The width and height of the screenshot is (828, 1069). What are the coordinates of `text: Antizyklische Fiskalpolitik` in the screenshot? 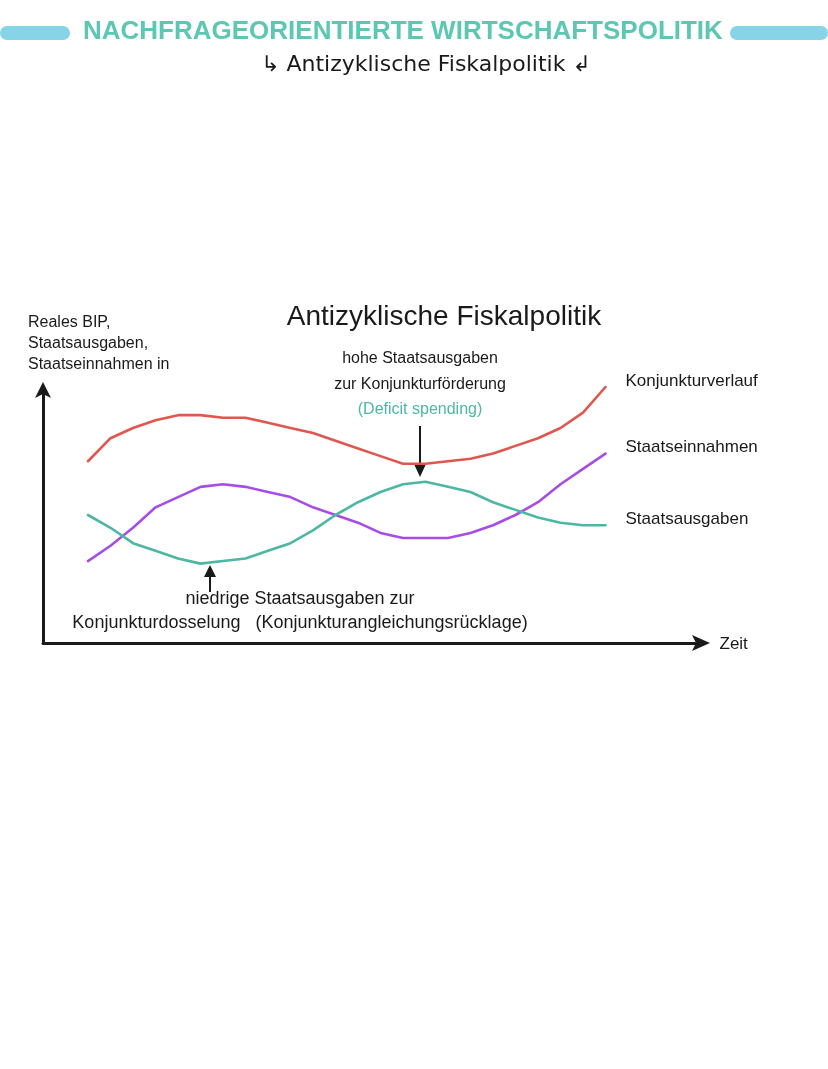 It's located at (444, 315).